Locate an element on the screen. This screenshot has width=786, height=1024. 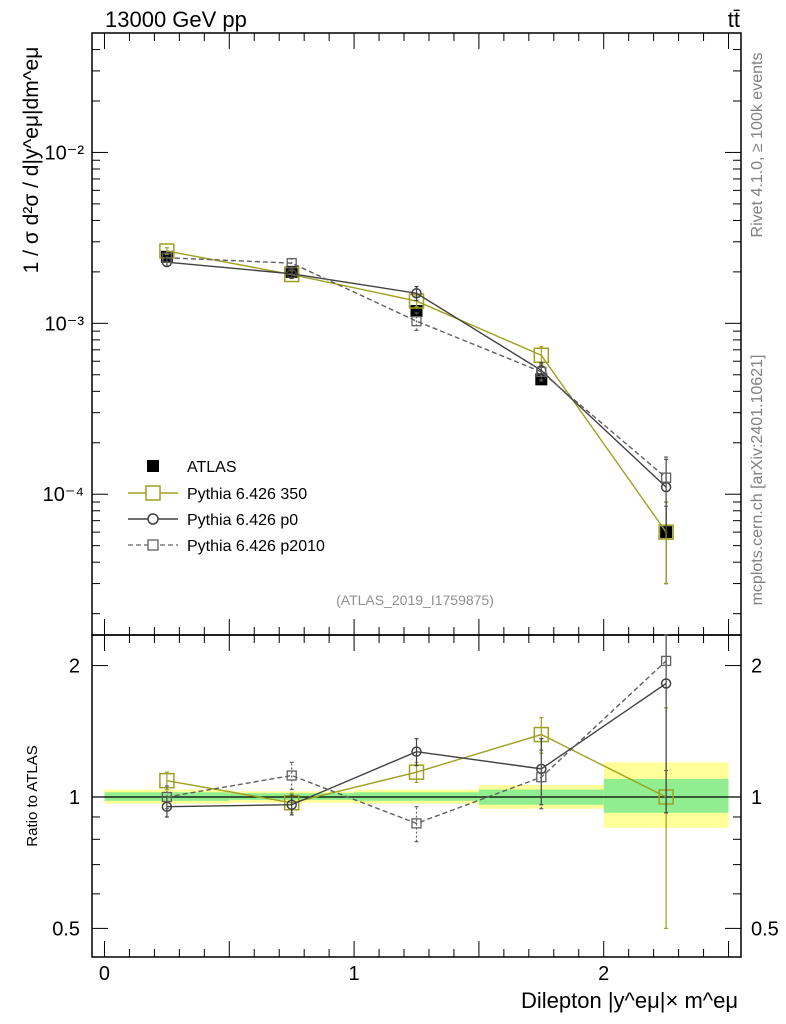
rivet-version-text: Rivet 4.1.0, ≥ 100k events is located at coordinates (757, 145).